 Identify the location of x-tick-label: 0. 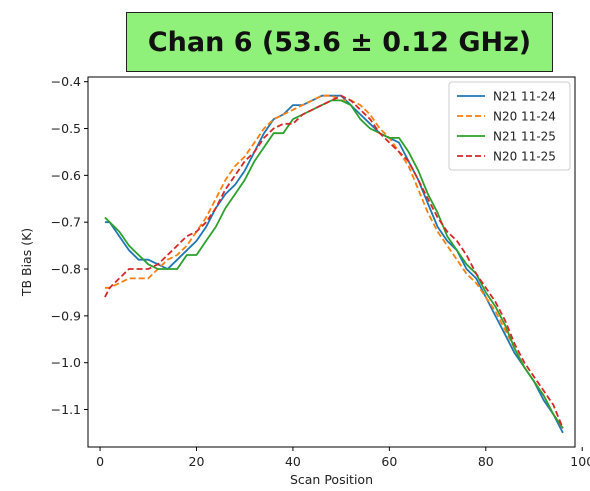
(100, 461).